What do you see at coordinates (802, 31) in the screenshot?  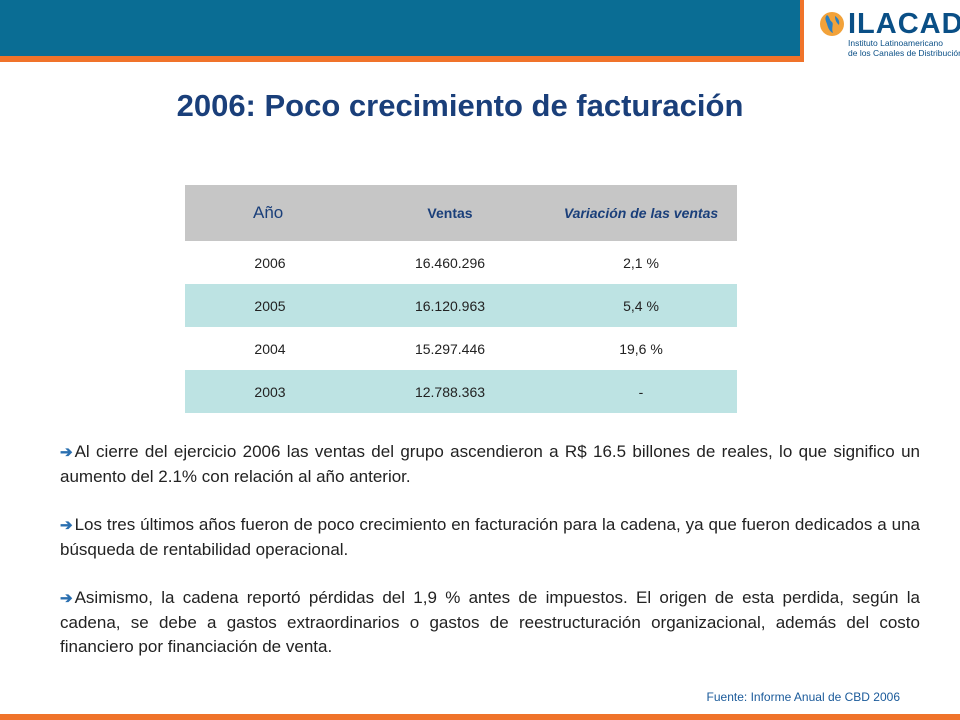 I see `logo-divider` at bounding box center [802, 31].